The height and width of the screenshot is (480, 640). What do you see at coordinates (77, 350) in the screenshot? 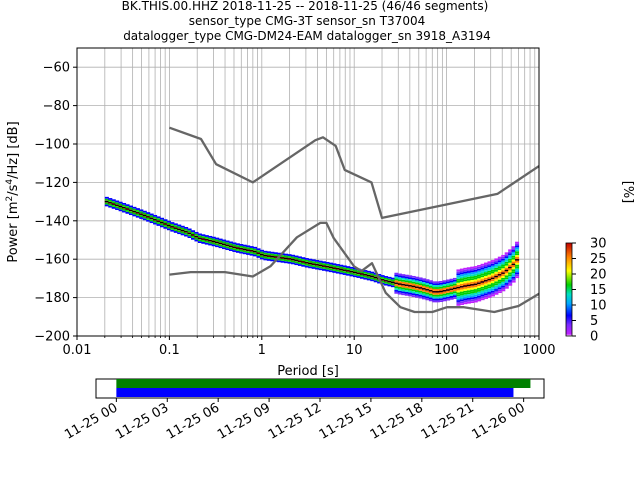
I see `x-tick-label: 0.01` at bounding box center [77, 350].